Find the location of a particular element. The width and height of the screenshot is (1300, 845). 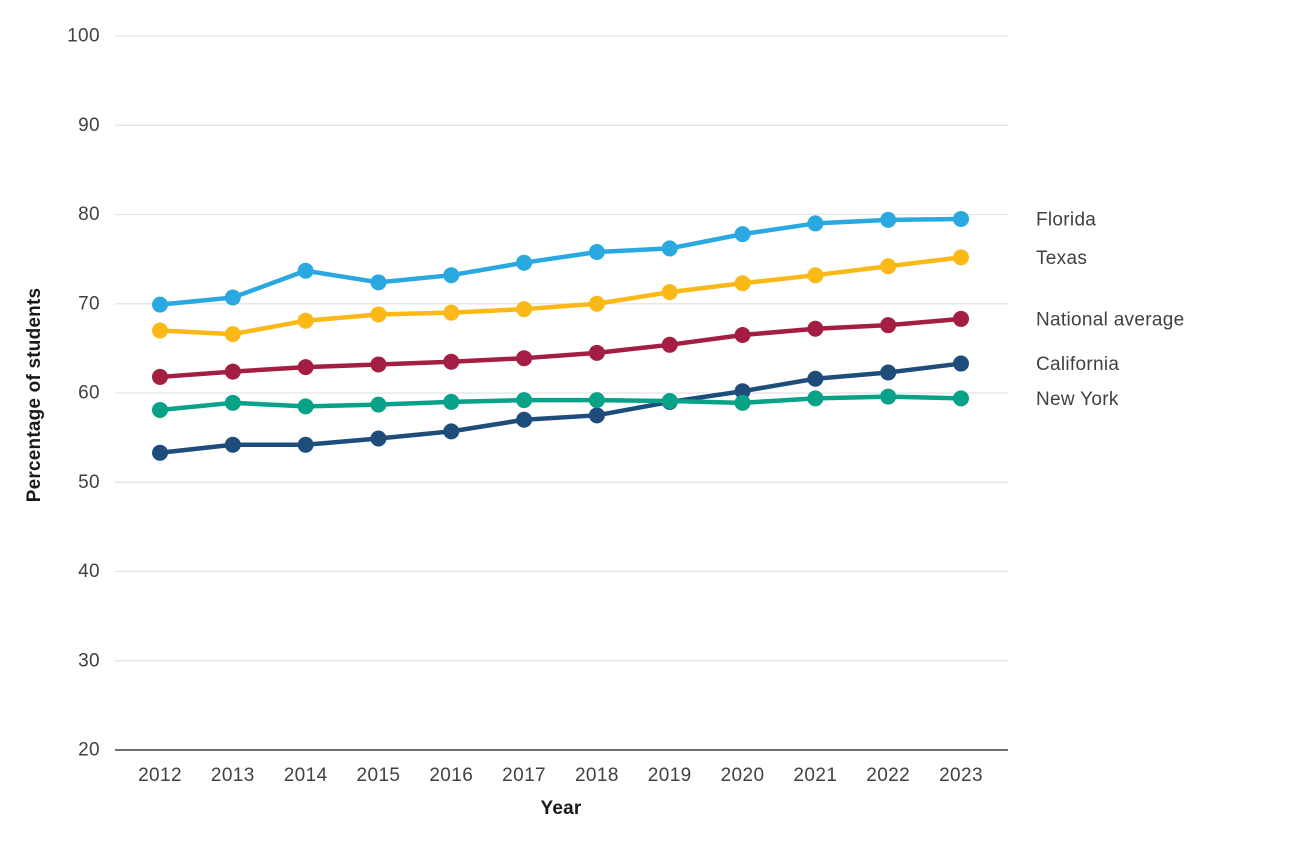

data-point-texas-2022 is located at coordinates (888, 266).